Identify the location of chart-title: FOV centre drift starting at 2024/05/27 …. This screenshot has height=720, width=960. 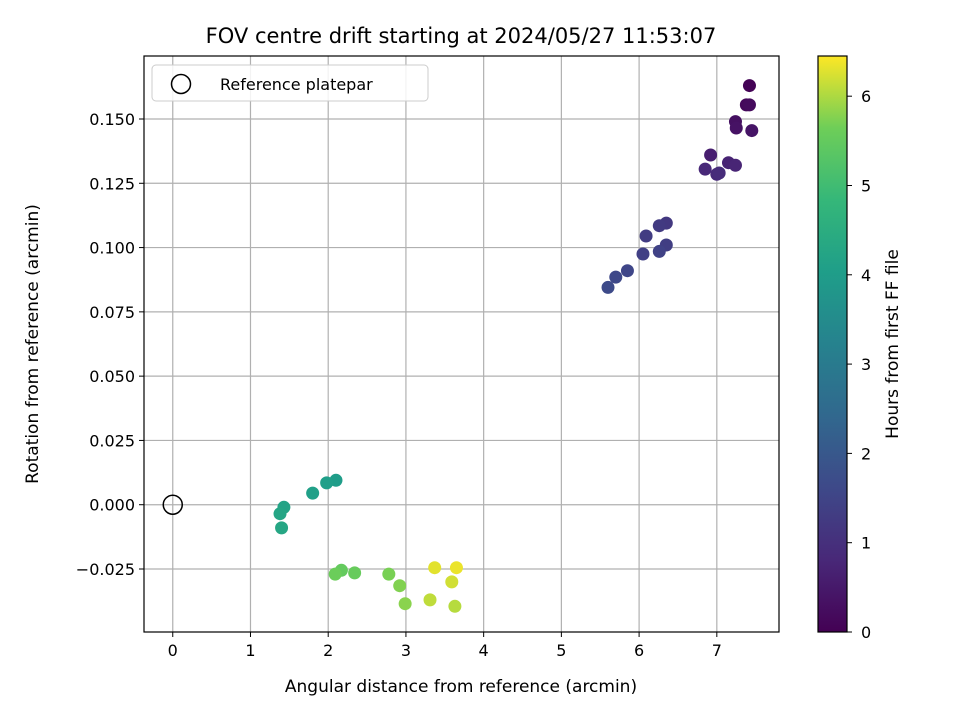
(461, 36).